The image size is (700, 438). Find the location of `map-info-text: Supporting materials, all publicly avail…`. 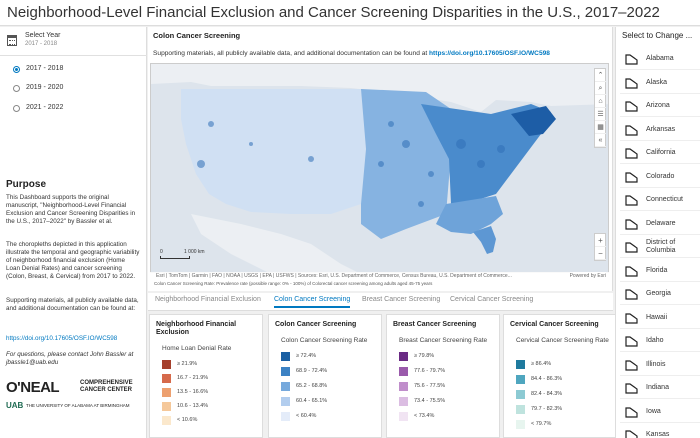

map-info-text: Supporting materials, all publicly avail… is located at coordinates (351, 53).